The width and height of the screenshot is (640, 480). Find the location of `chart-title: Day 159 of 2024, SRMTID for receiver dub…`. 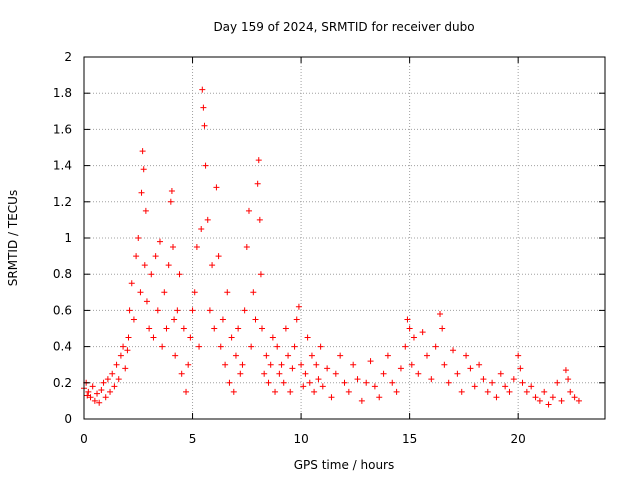

chart-title: Day 159 of 2024, SRMTID for receiver dub… is located at coordinates (343, 27).